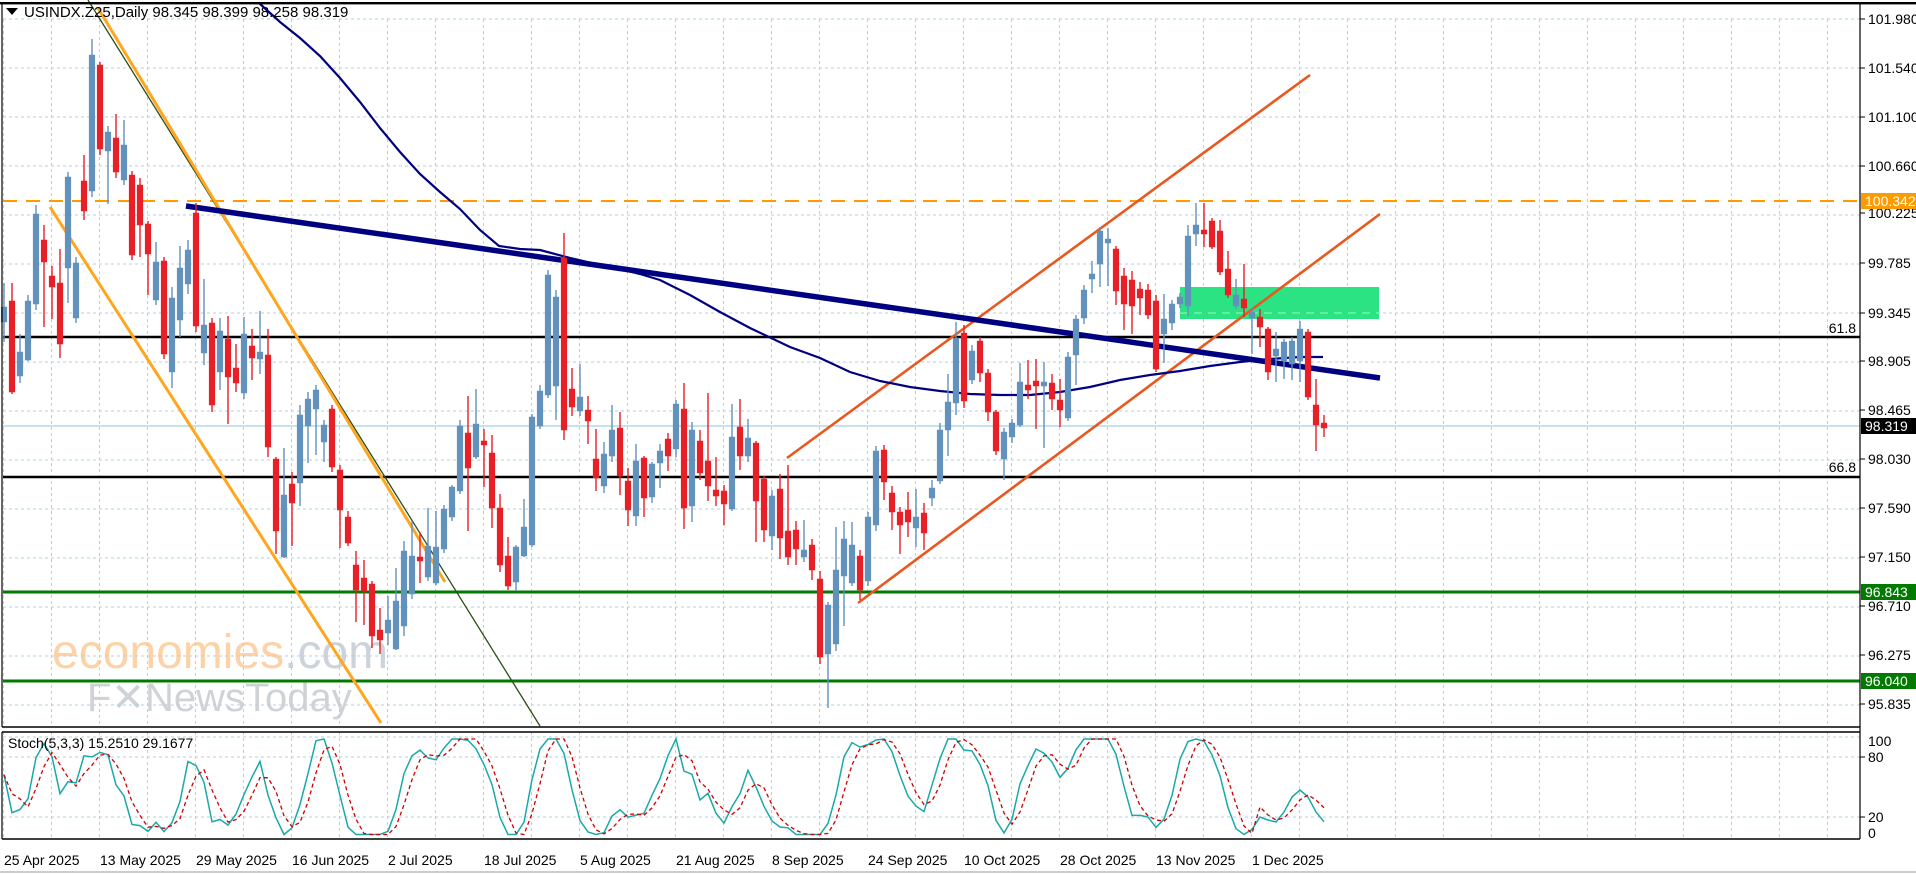  What do you see at coordinates (1842, 467) in the screenshot?
I see `svg-text: 66.8` at bounding box center [1842, 467].